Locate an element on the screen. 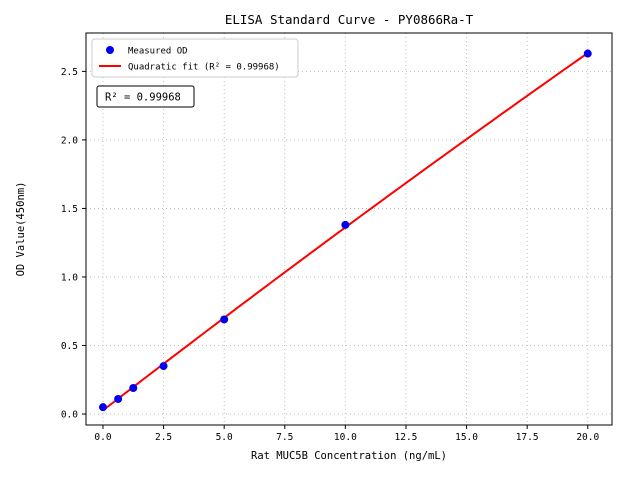  legend: Measured OD Quadratic fit (R² = 0.99968) is located at coordinates (195, 58).